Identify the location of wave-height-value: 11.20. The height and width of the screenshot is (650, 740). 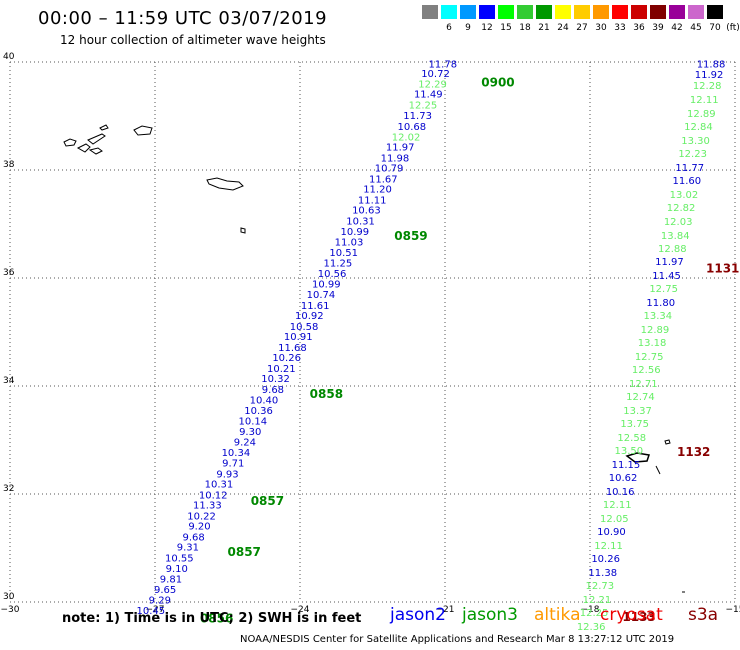
(377, 190).